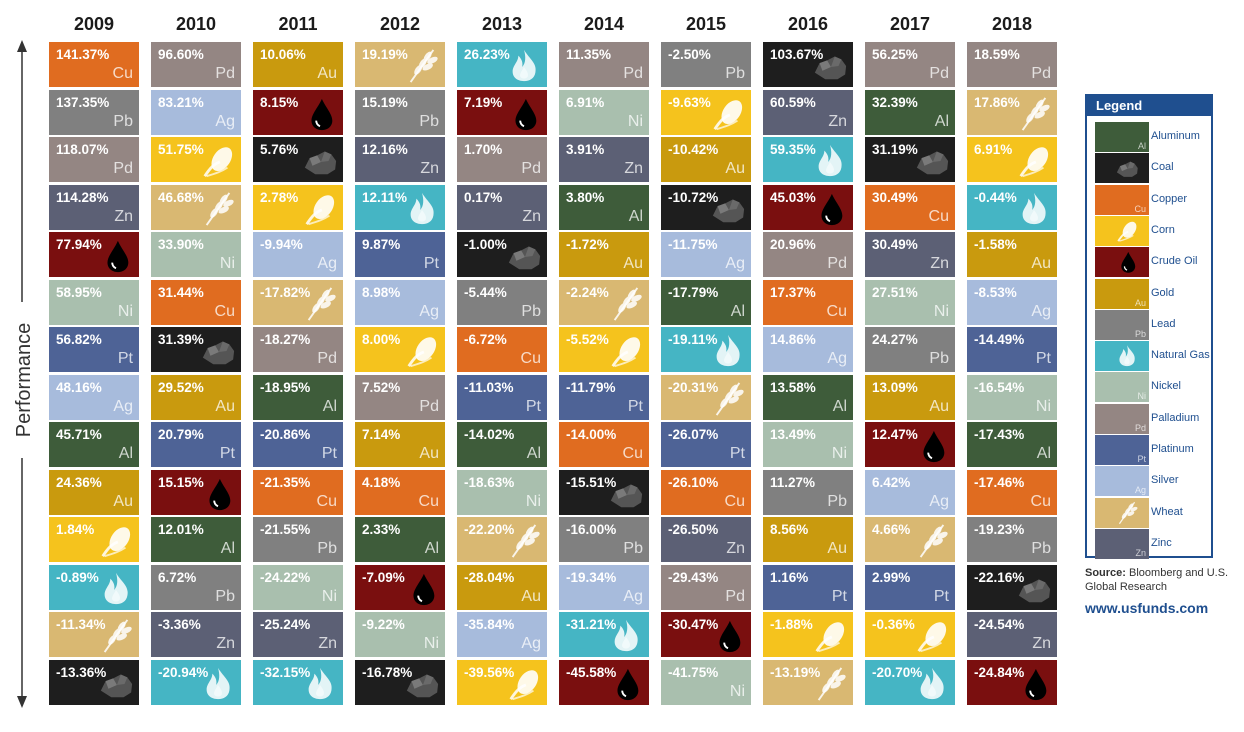  What do you see at coordinates (489, 482) in the screenshot?
I see `cell-value: -18.63%` at bounding box center [489, 482].